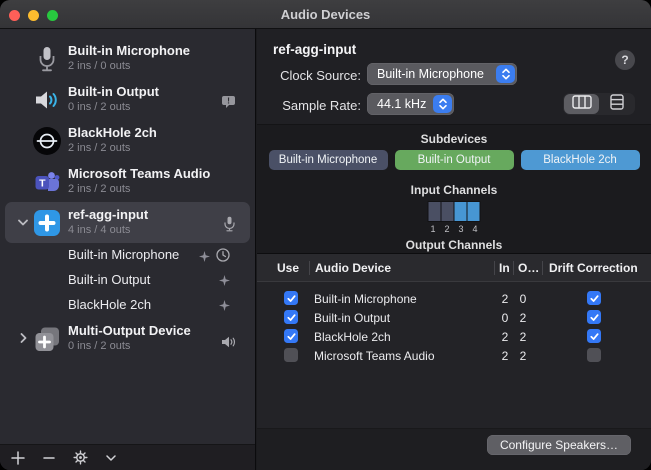 This screenshot has width=651, height=470. Describe the element at coordinates (593, 268) in the screenshot. I see `column-header-drift-correction: Drift Correction` at that location.